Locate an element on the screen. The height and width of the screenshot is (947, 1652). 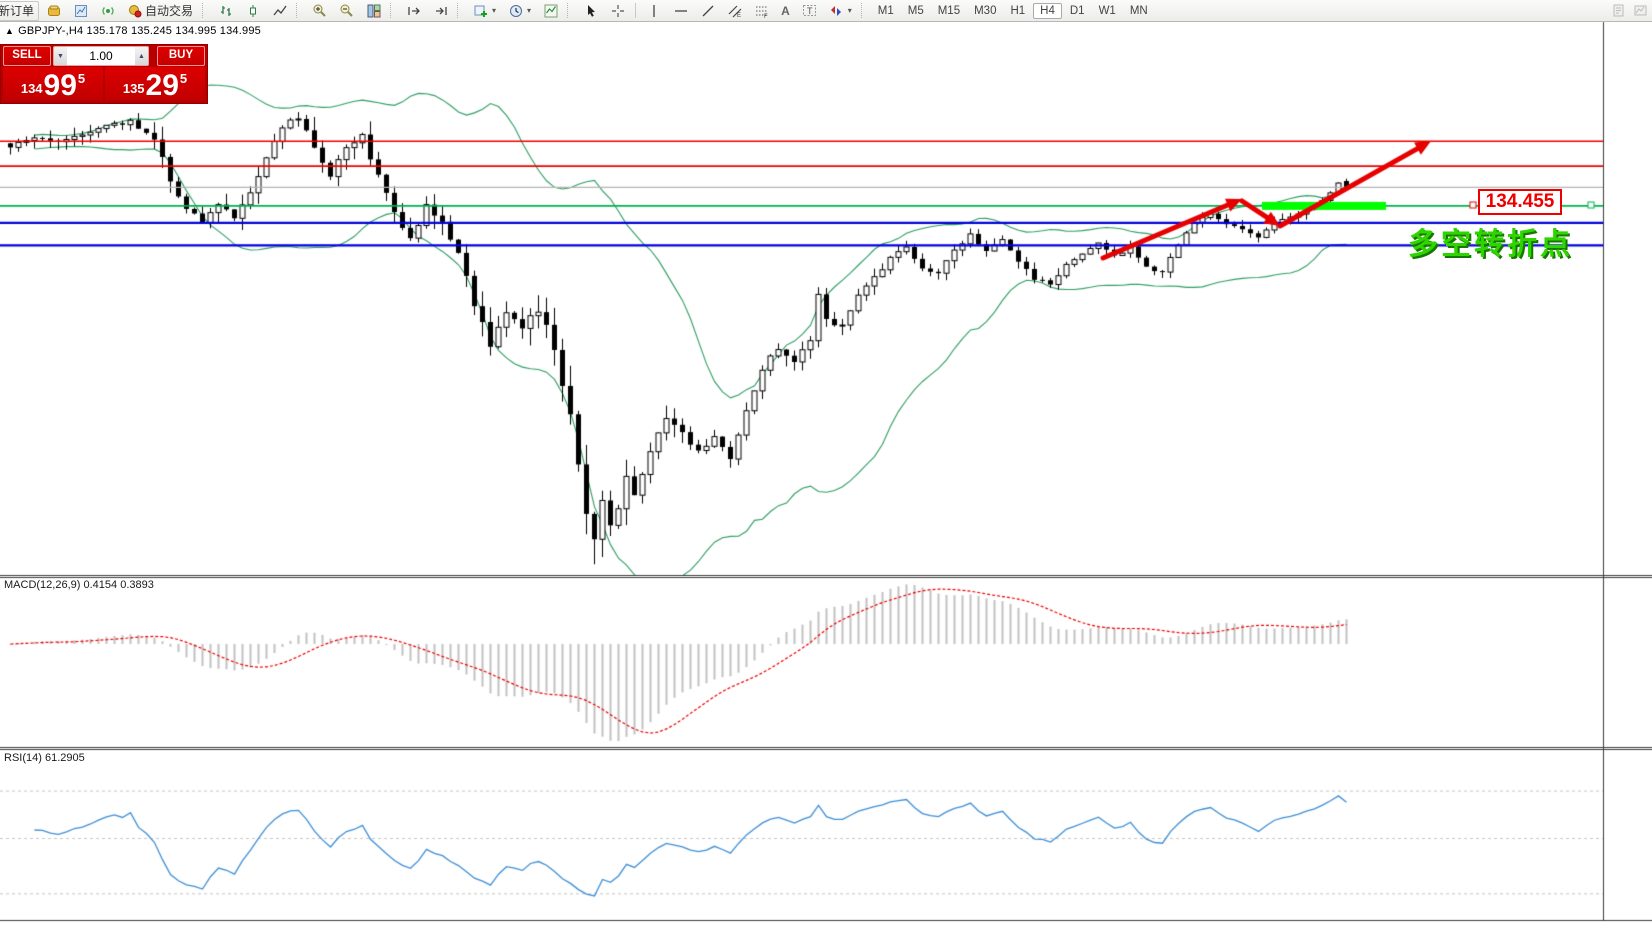
fibonacci-tool-button: F is located at coordinates (761, 11).